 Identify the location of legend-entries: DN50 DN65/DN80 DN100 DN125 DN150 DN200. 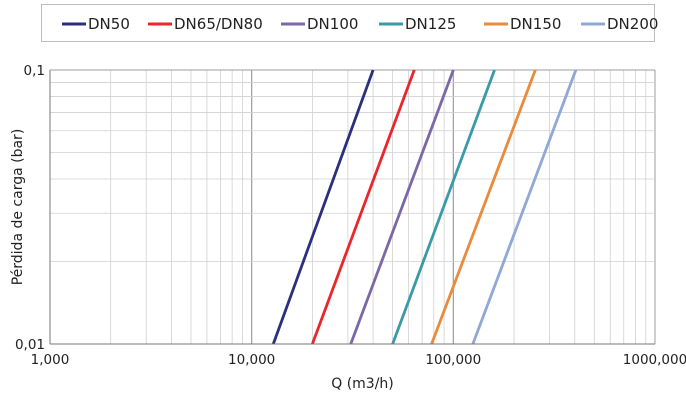
(360, 24).